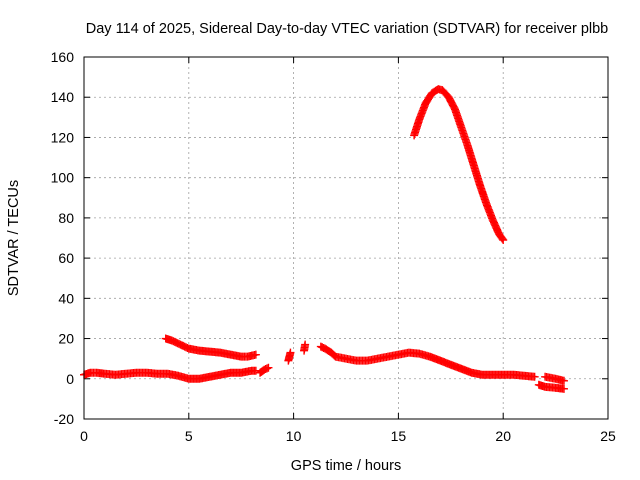 This screenshot has width=640, height=480. What do you see at coordinates (70, 379) in the screenshot?
I see `y-tick-label: 0` at bounding box center [70, 379].